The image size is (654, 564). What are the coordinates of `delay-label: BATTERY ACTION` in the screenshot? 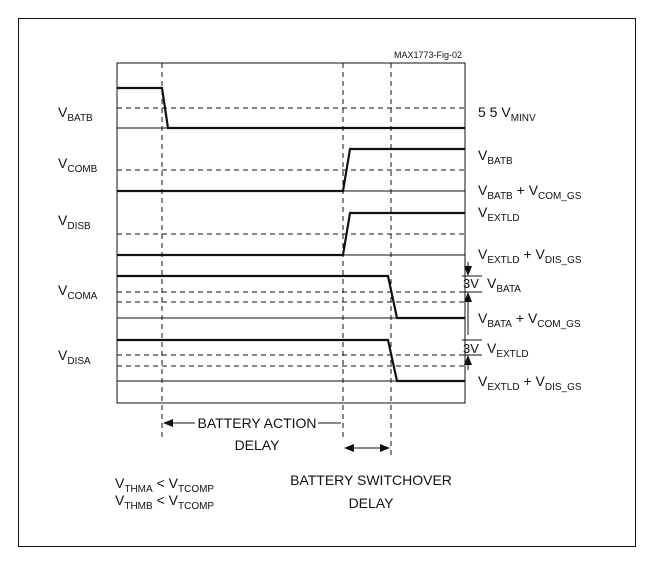 It's located at (256, 423).